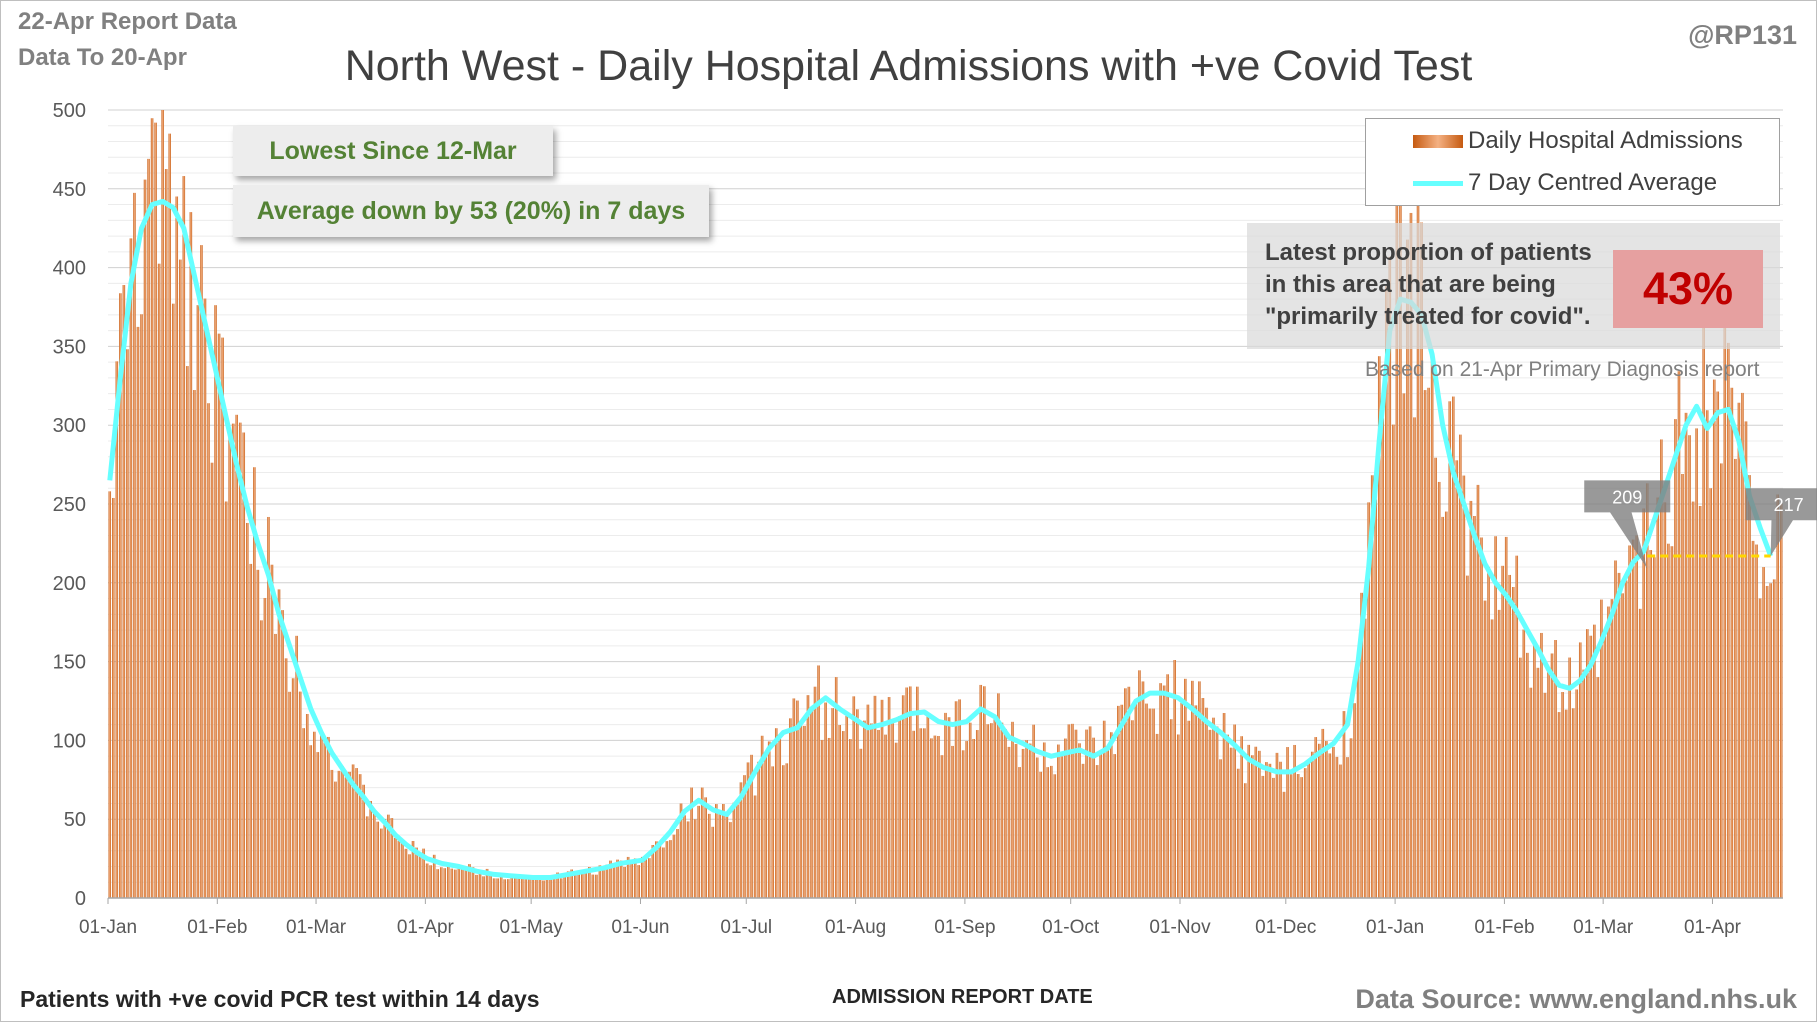 Image resolution: width=1817 pixels, height=1022 pixels. I want to click on data-source: Data Source: www.england.nhs.uk, so click(1576, 999).